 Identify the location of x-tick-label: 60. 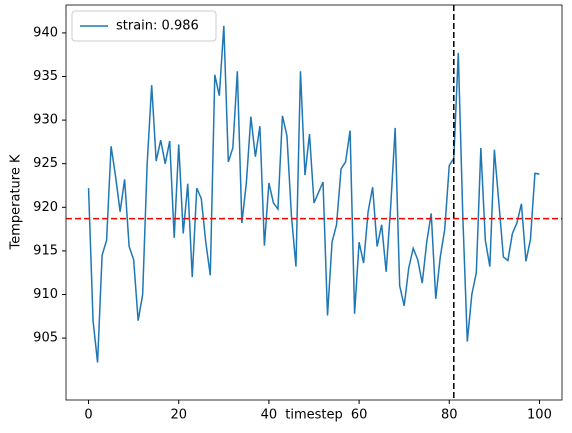
(359, 415).